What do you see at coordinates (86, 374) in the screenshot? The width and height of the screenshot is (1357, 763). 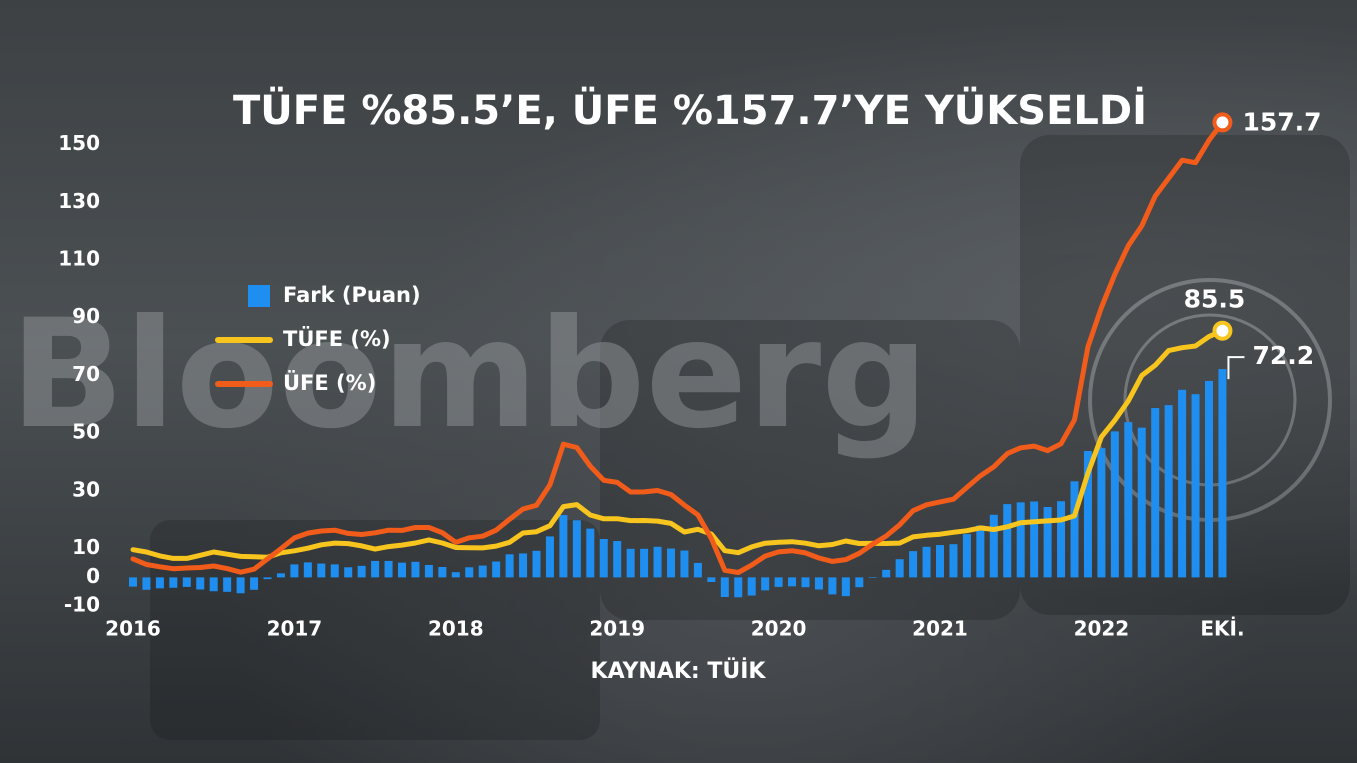 I see `y-tick-label: 70` at bounding box center [86, 374].